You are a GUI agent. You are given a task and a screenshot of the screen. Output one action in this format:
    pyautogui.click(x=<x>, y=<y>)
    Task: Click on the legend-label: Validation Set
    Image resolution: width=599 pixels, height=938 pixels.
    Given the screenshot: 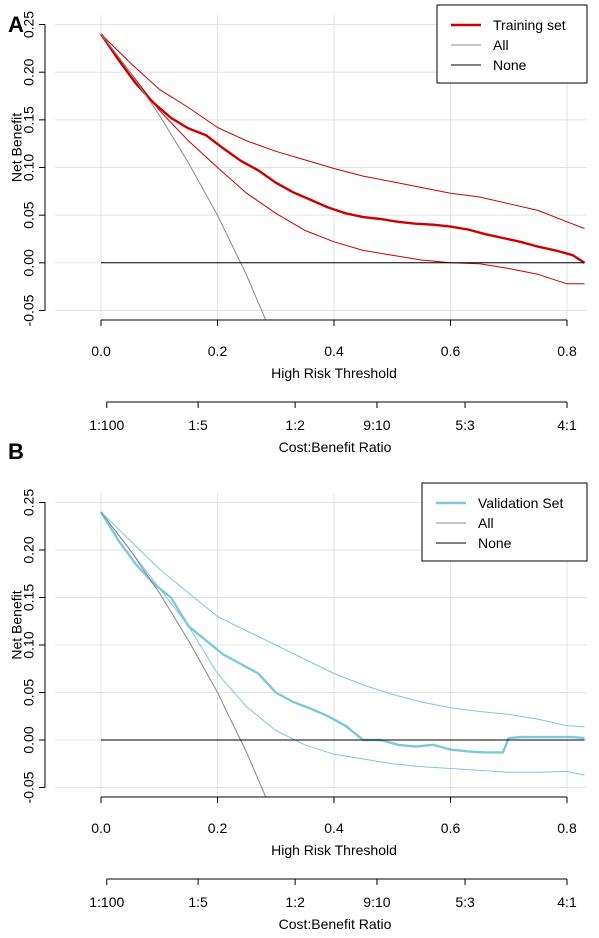 What is the action you would take?
    pyautogui.click(x=520, y=503)
    